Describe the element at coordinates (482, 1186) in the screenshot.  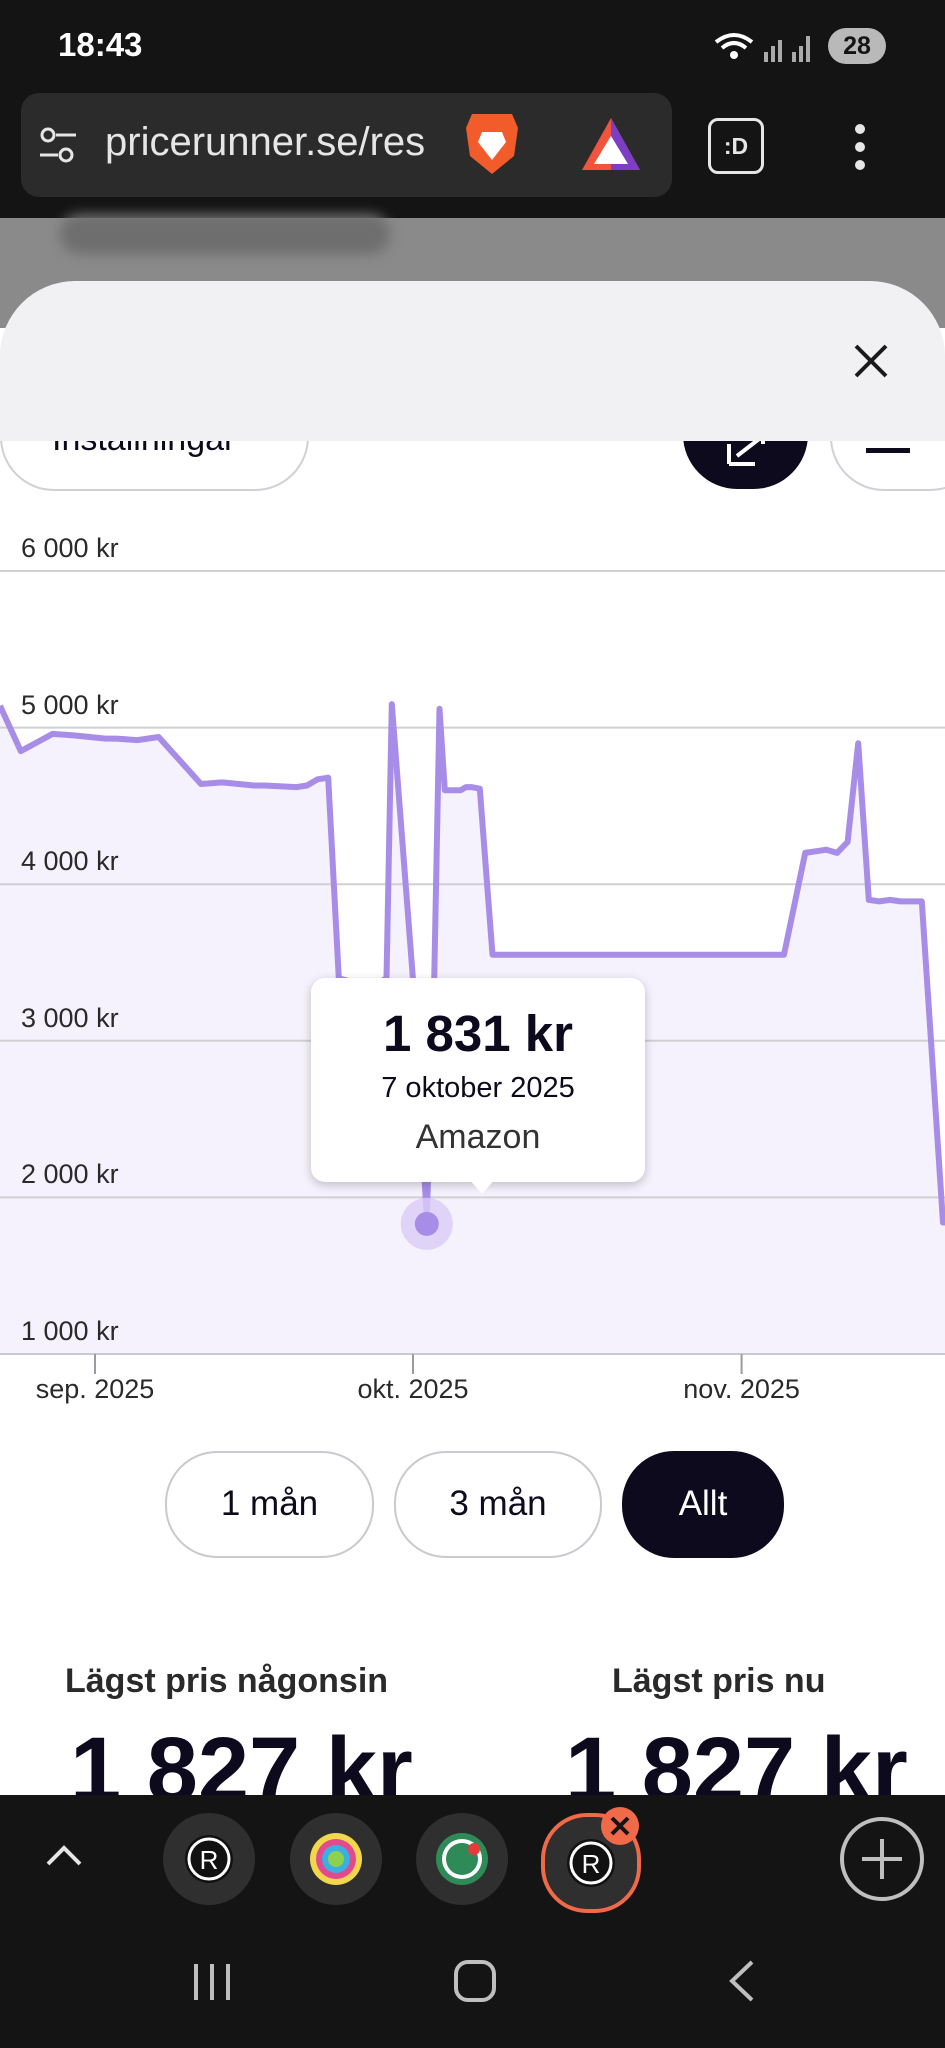
I see `tooltip-pointer` at that location.